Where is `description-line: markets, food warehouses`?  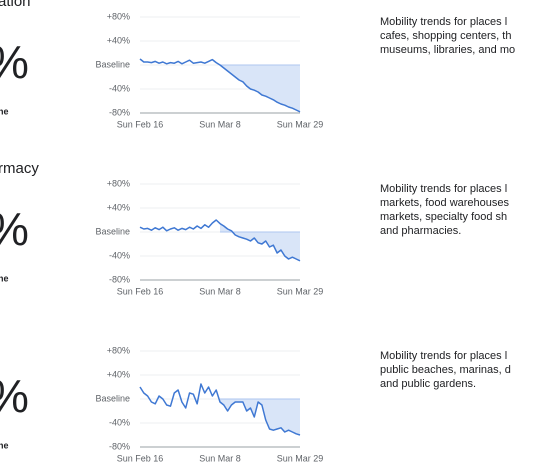 description-line: markets, food warehouses is located at coordinates (445, 203).